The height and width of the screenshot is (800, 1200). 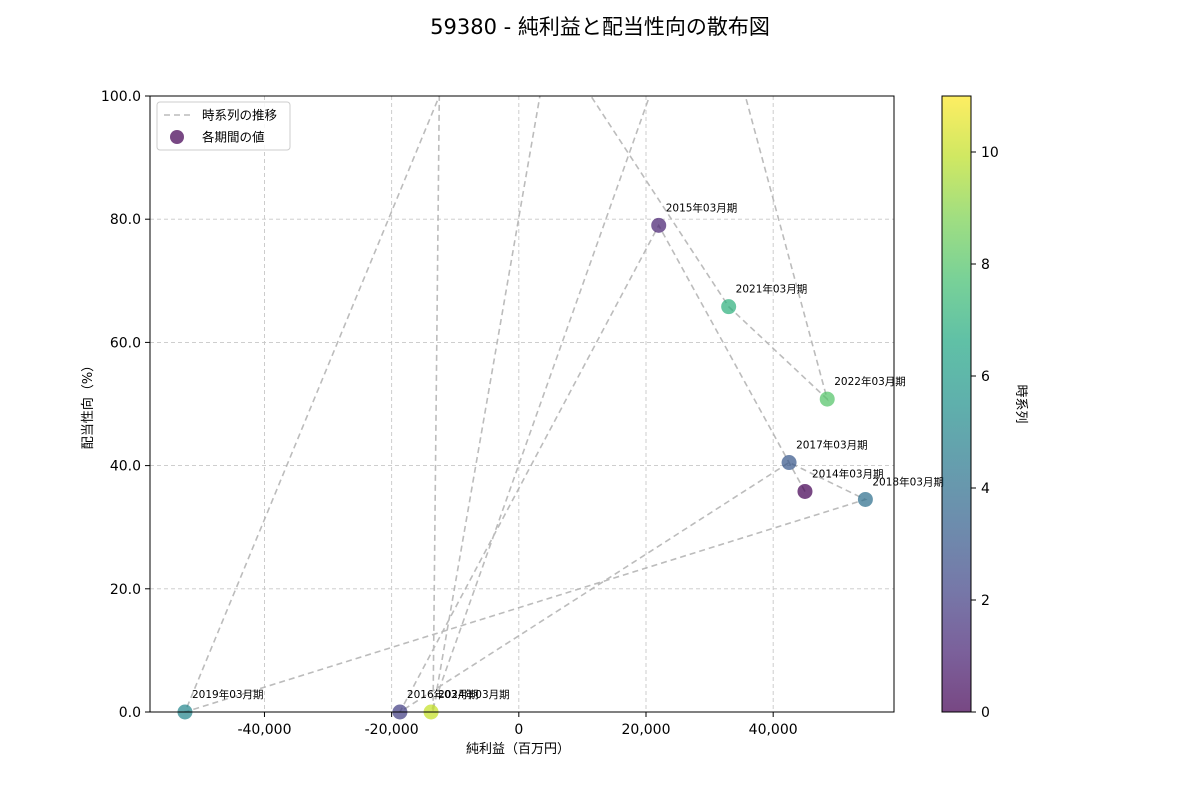 What do you see at coordinates (239, 115) in the screenshot?
I see `legend-entry-trend: 時系列の推移` at bounding box center [239, 115].